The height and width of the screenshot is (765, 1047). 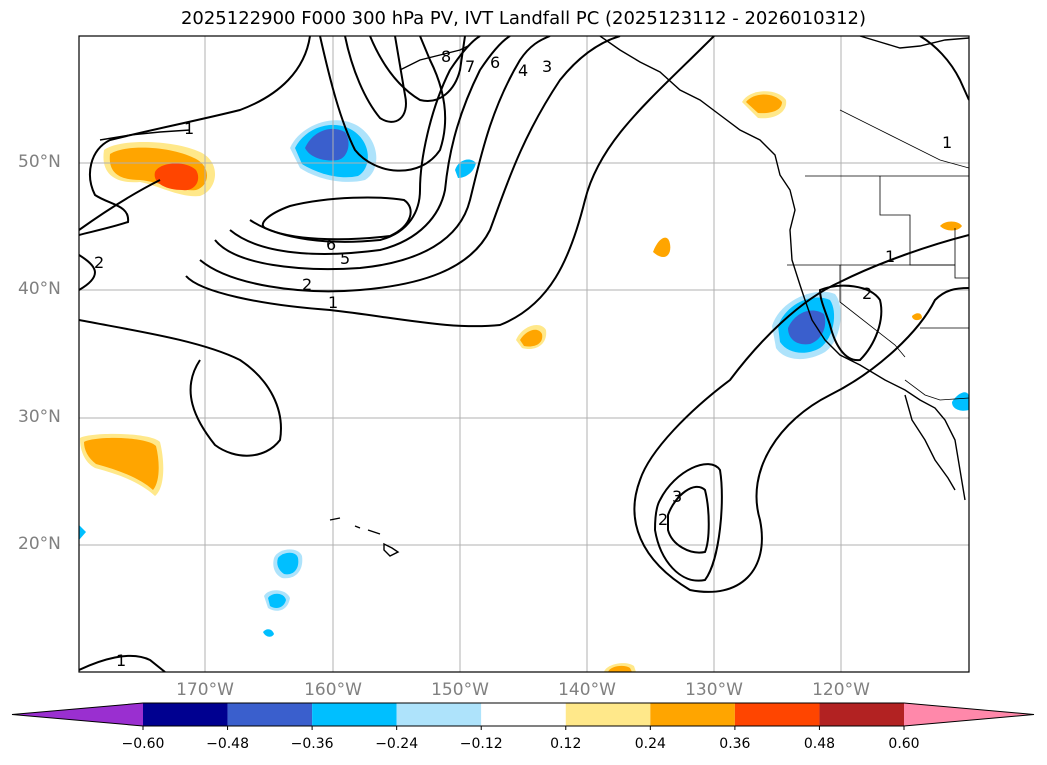 What do you see at coordinates (312, 744) in the screenshot?
I see `colorbar-tick-label: −0.36` at bounding box center [312, 744].